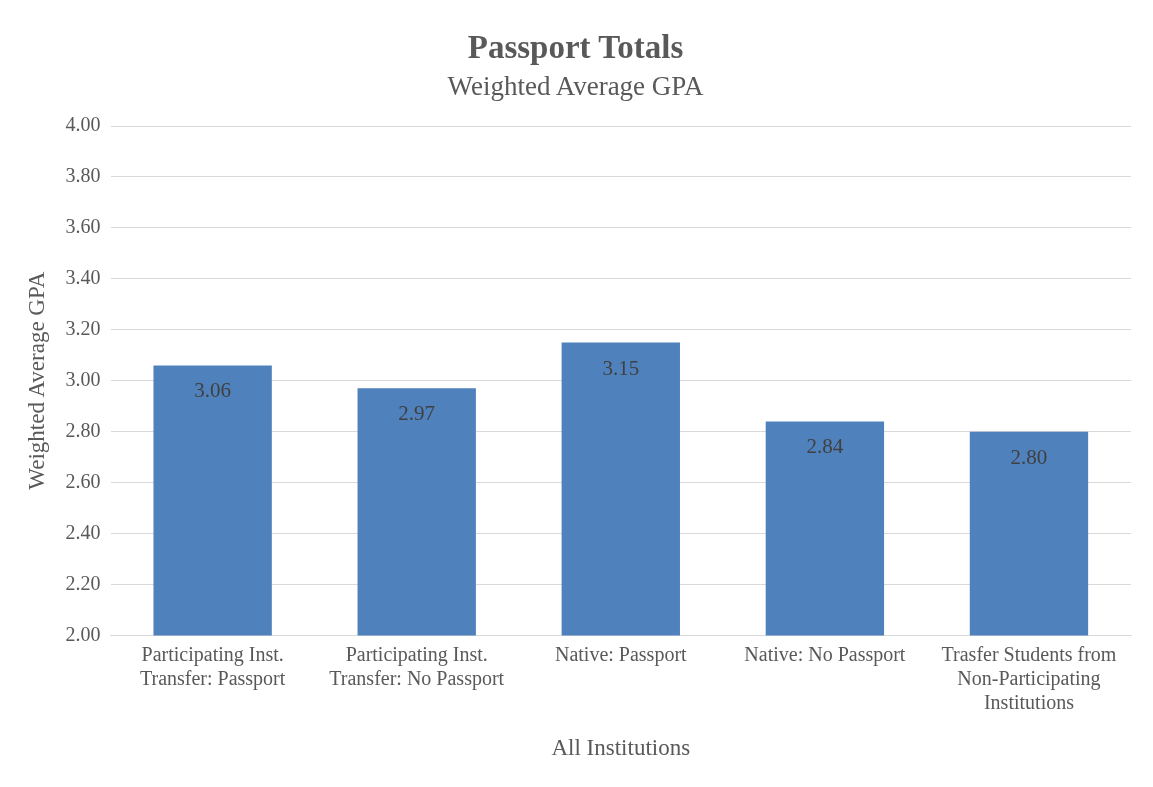 This screenshot has width=1153, height=787. What do you see at coordinates (621, 367) in the screenshot?
I see `data-label: 3.15` at bounding box center [621, 367].